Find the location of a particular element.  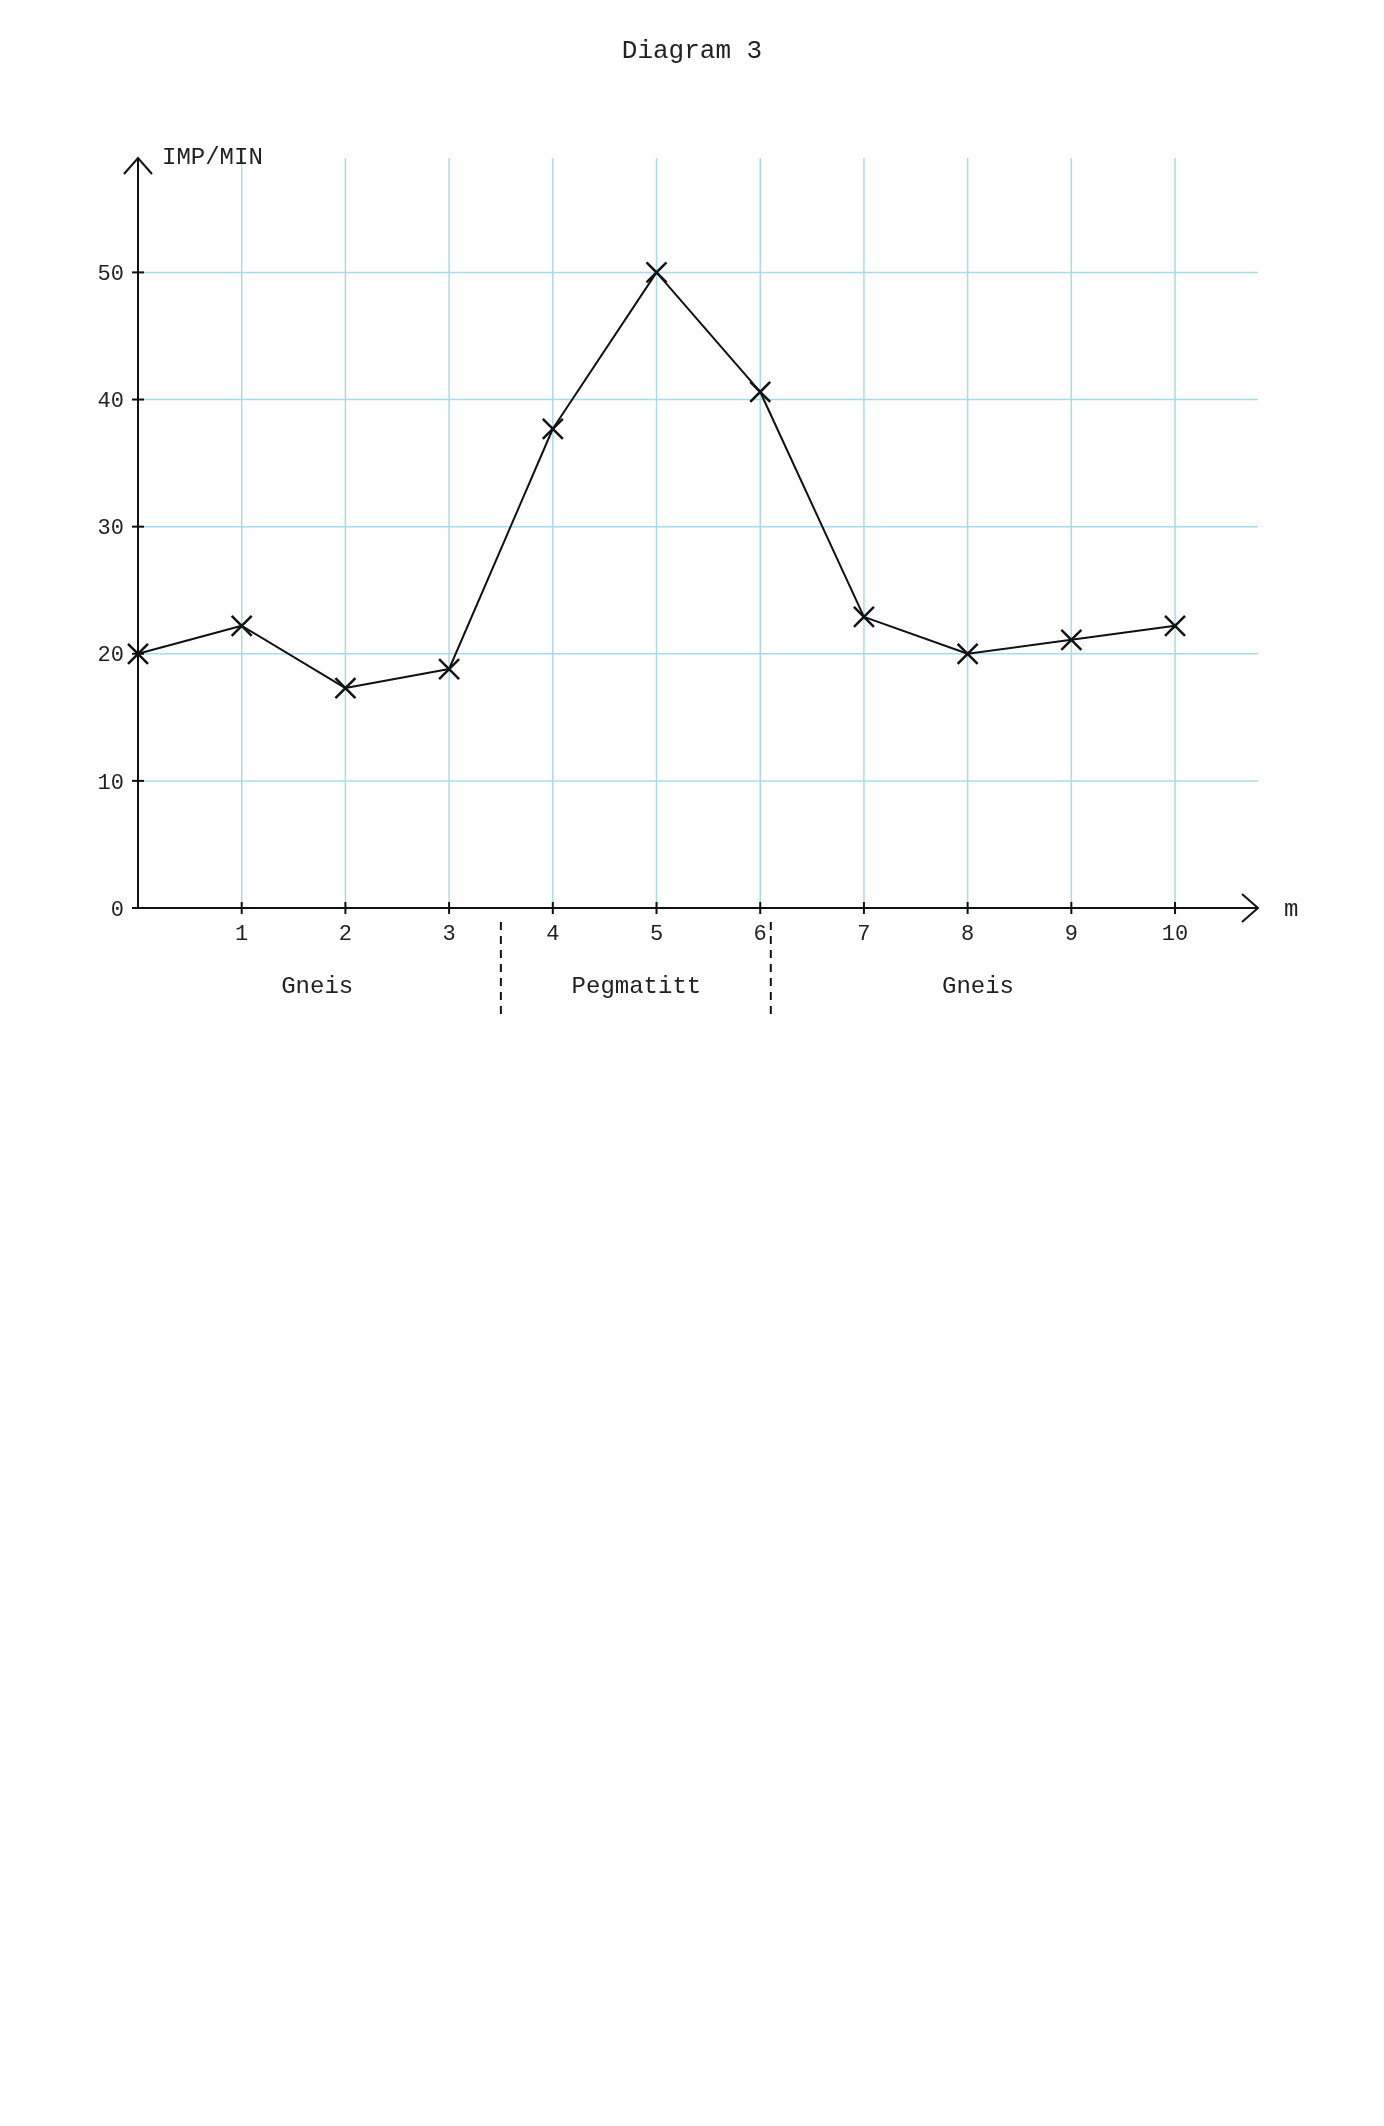

chart-title: Diagram 3 is located at coordinates (692, 51).